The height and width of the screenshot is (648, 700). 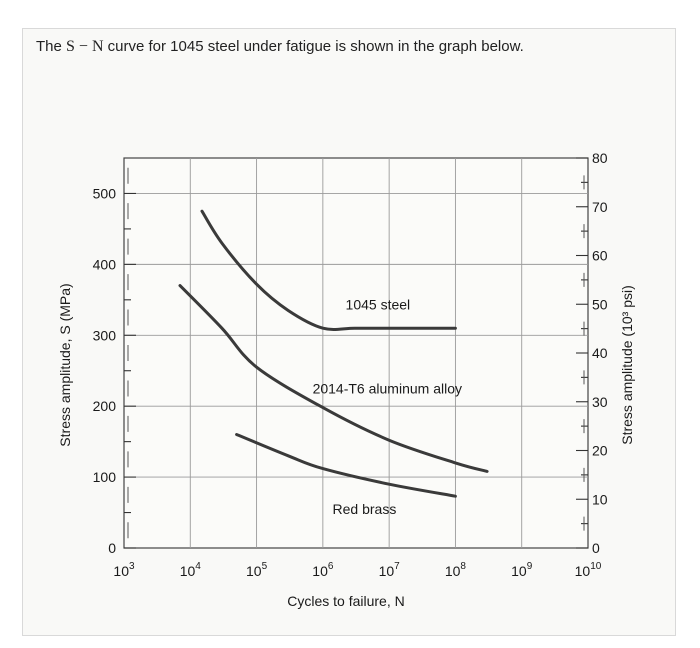 What do you see at coordinates (105, 193) in the screenshot?
I see `y-tick-label: 500` at bounding box center [105, 193].